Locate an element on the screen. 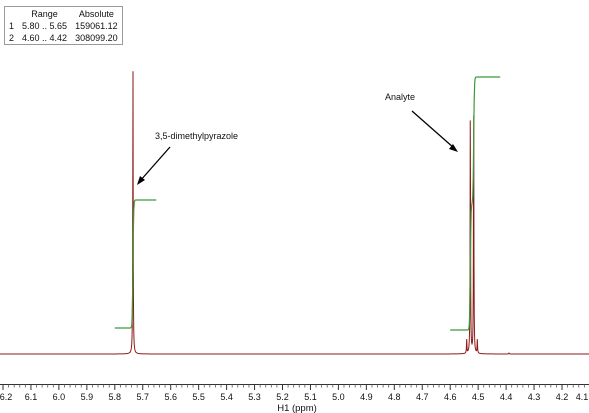 This screenshot has height=413, width=589. x-tick-label: 5.1 is located at coordinates (310, 397).